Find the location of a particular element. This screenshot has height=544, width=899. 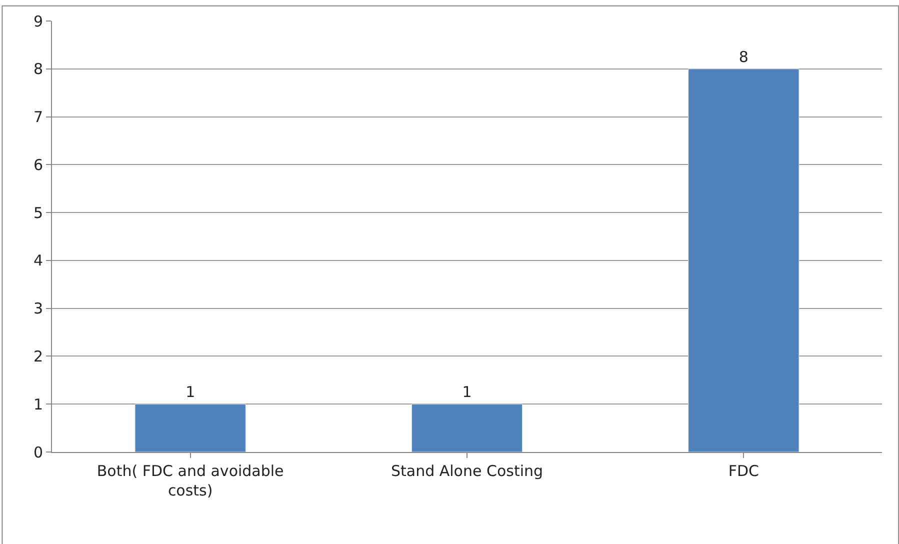

y-tick-label: 2 is located at coordinates (38, 356).